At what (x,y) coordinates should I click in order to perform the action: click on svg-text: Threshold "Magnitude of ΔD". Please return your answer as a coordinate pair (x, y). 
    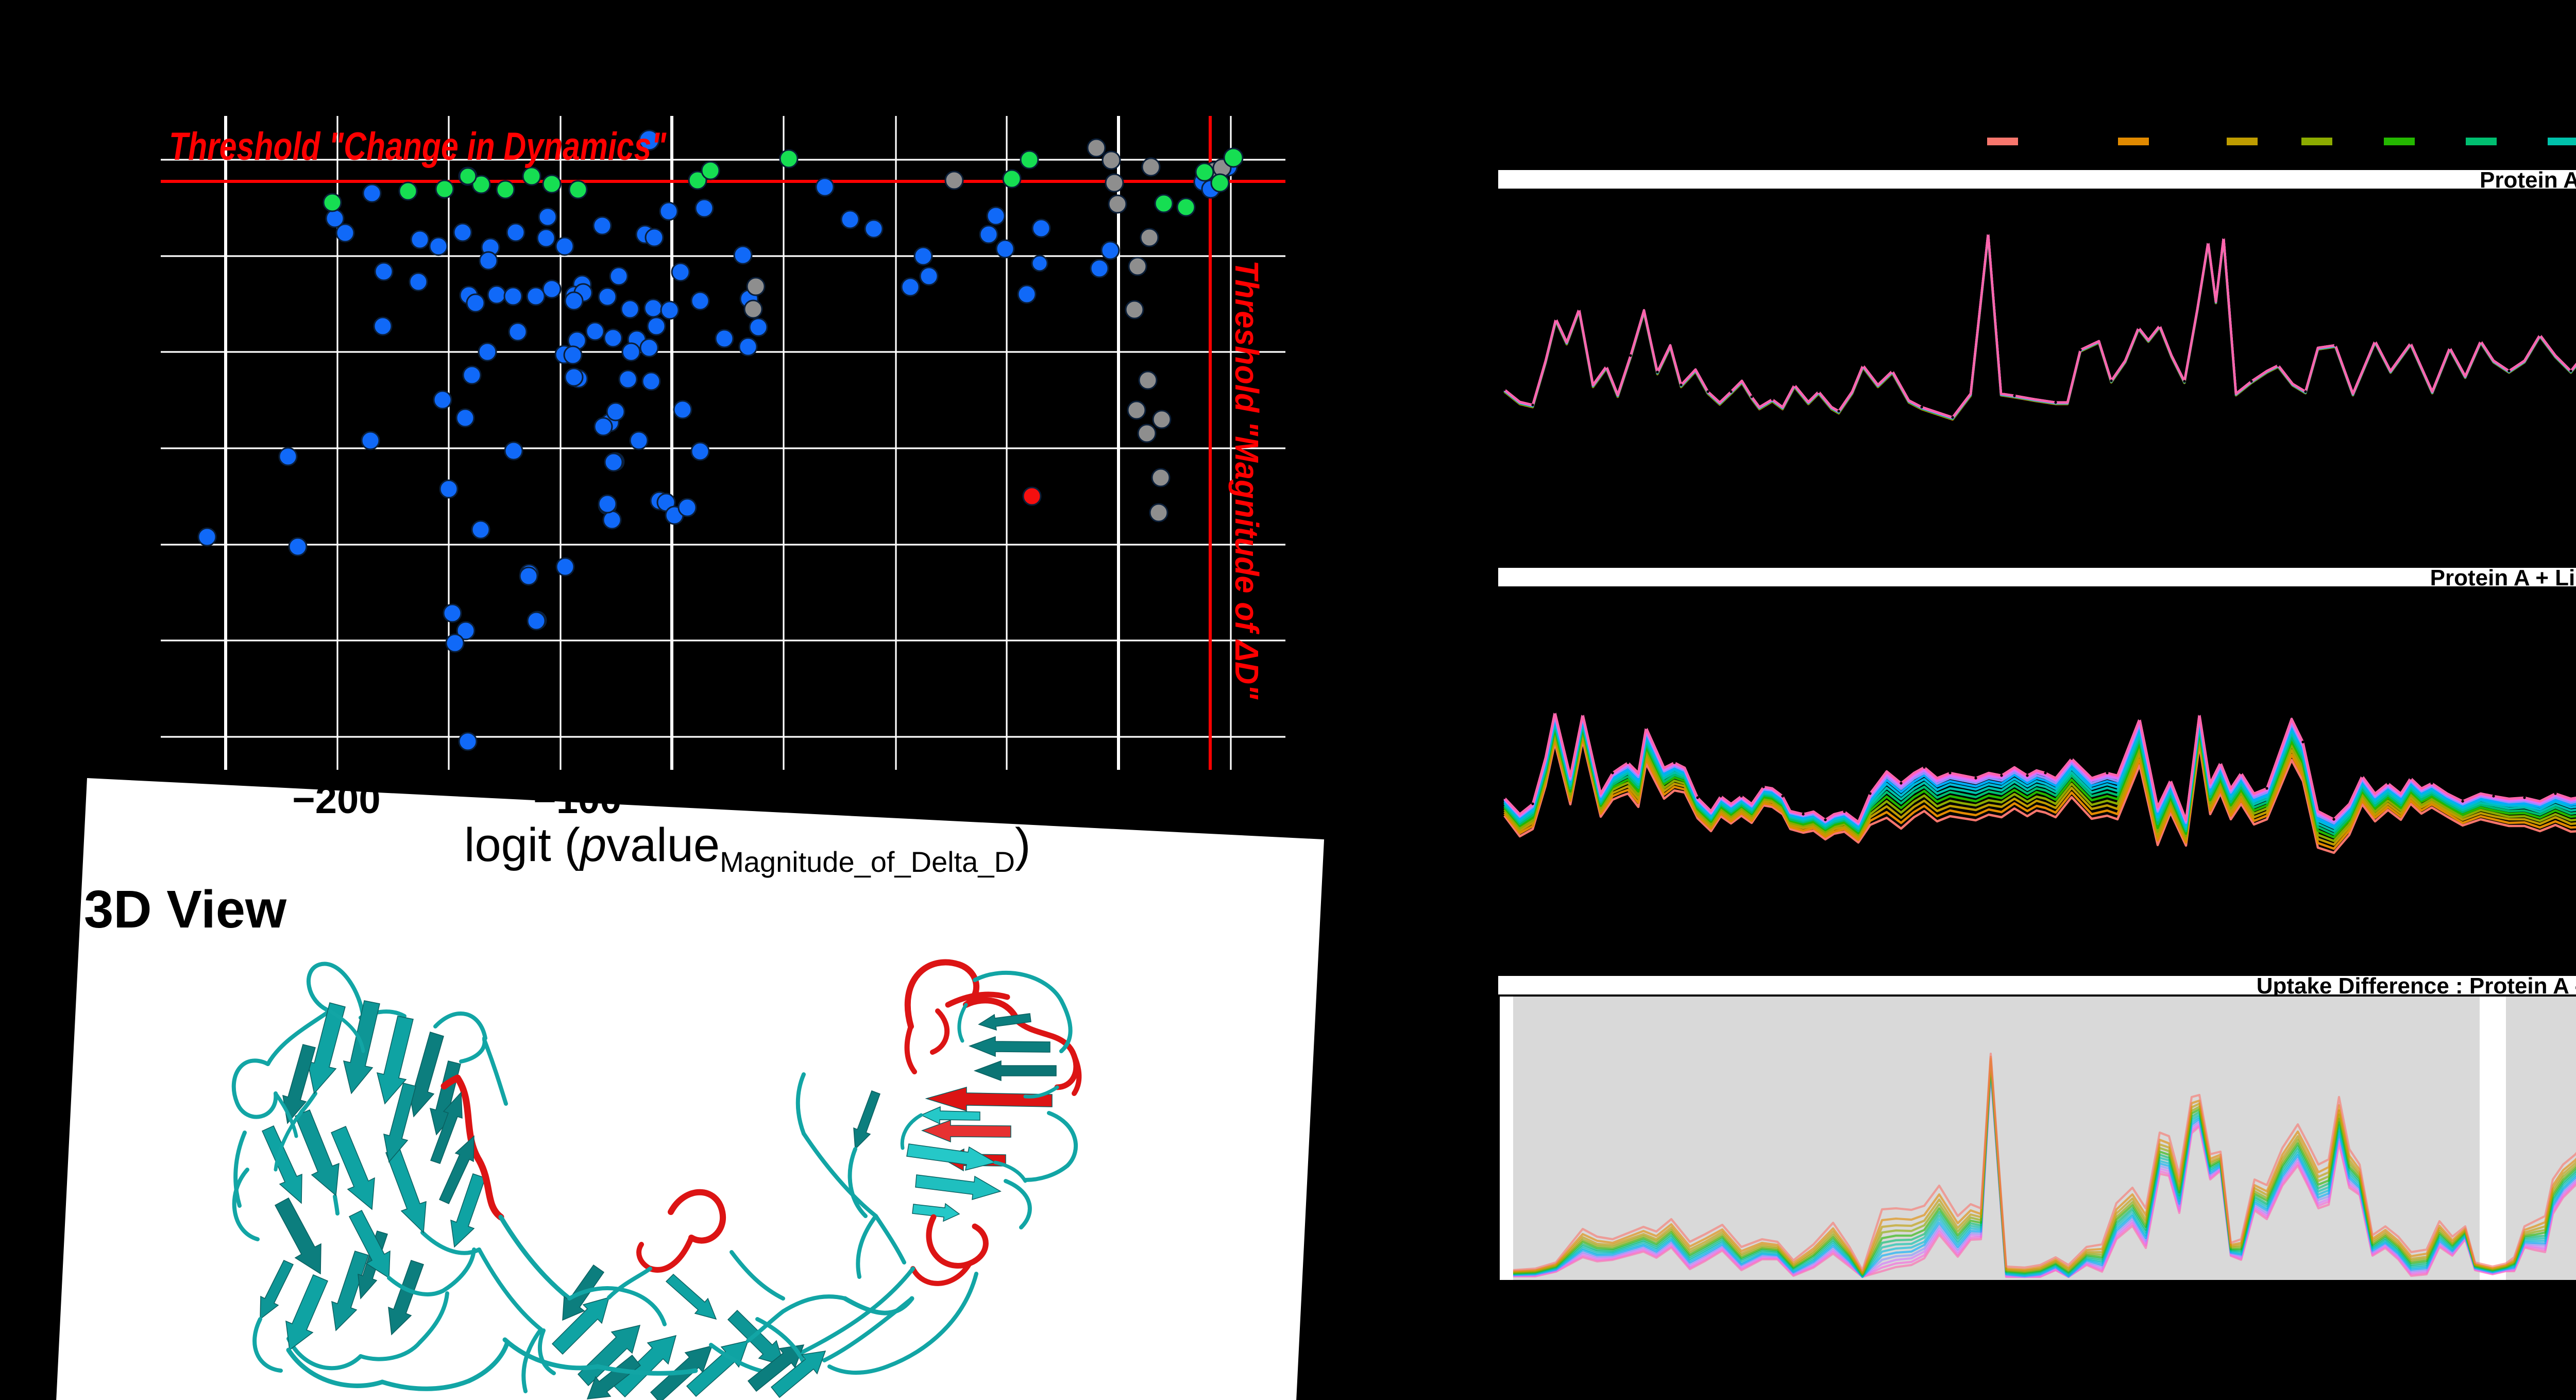
    Looking at the image, I should click on (1246, 480).